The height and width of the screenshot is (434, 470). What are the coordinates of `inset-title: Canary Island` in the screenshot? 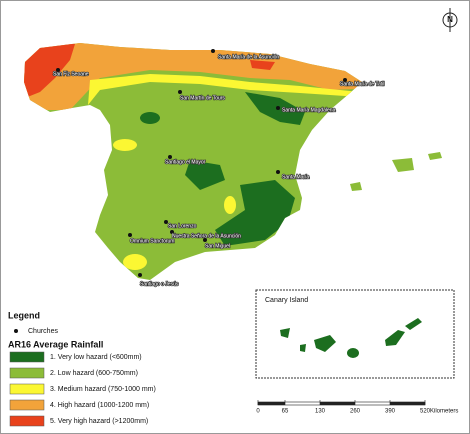 It's located at (286, 300).